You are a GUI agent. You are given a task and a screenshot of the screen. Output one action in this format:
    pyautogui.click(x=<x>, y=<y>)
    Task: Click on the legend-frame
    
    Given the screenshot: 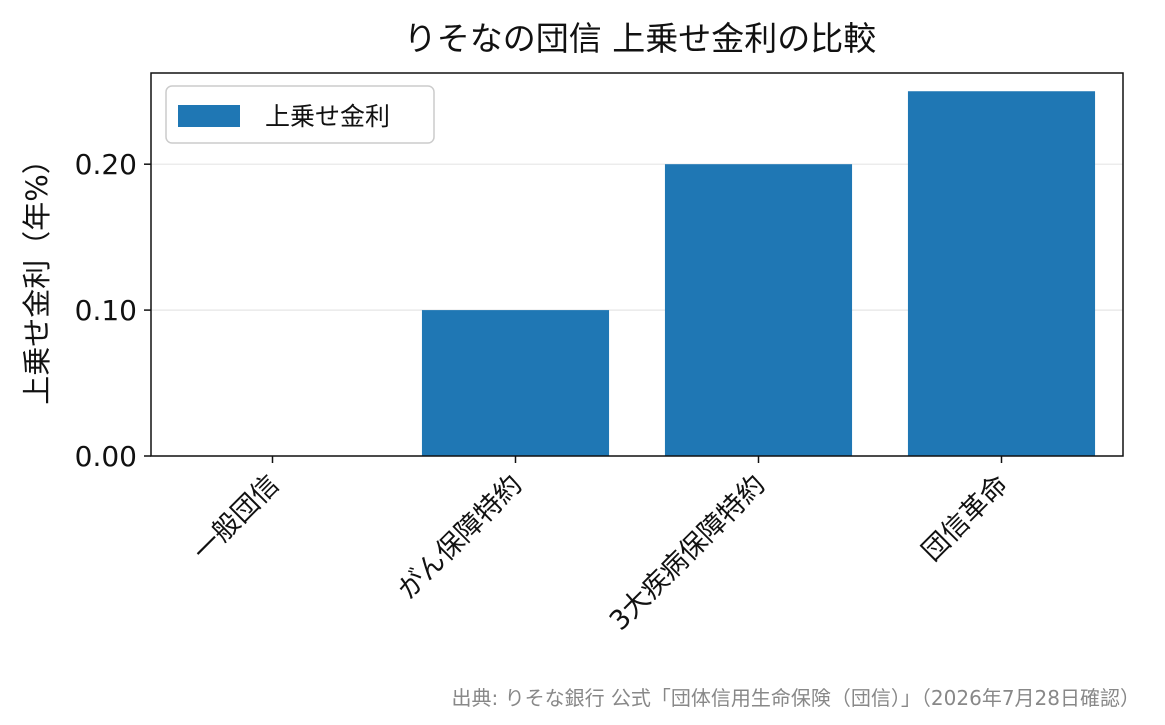 What is the action you would take?
    pyautogui.click(x=300, y=114)
    